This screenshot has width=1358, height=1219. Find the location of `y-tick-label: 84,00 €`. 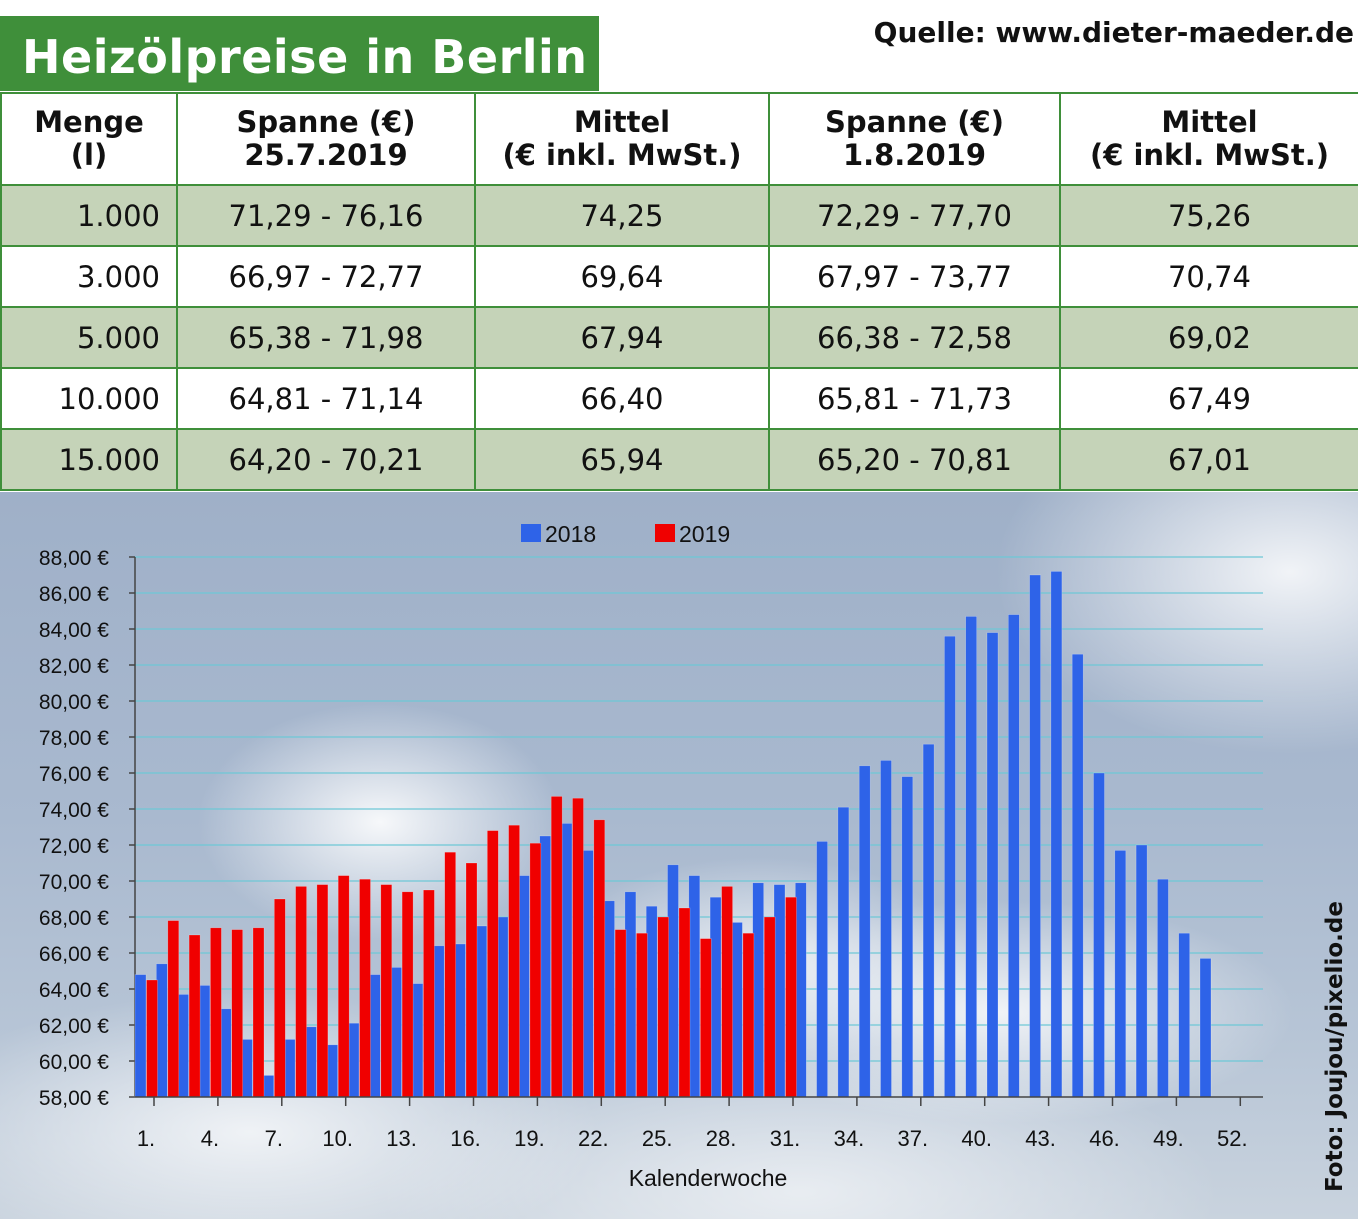

y-tick-label: 84,00 € is located at coordinates (74, 630).